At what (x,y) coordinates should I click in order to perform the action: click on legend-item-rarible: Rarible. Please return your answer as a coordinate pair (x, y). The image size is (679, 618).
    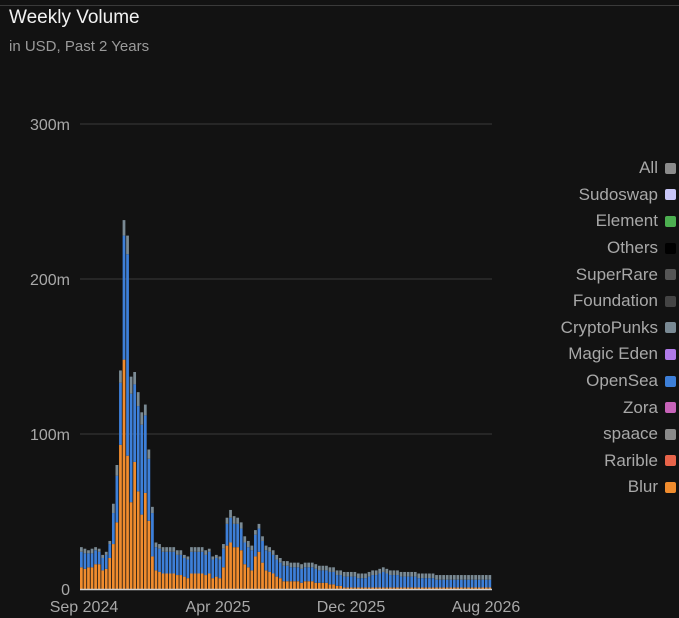
    Looking at the image, I should click on (581, 461).